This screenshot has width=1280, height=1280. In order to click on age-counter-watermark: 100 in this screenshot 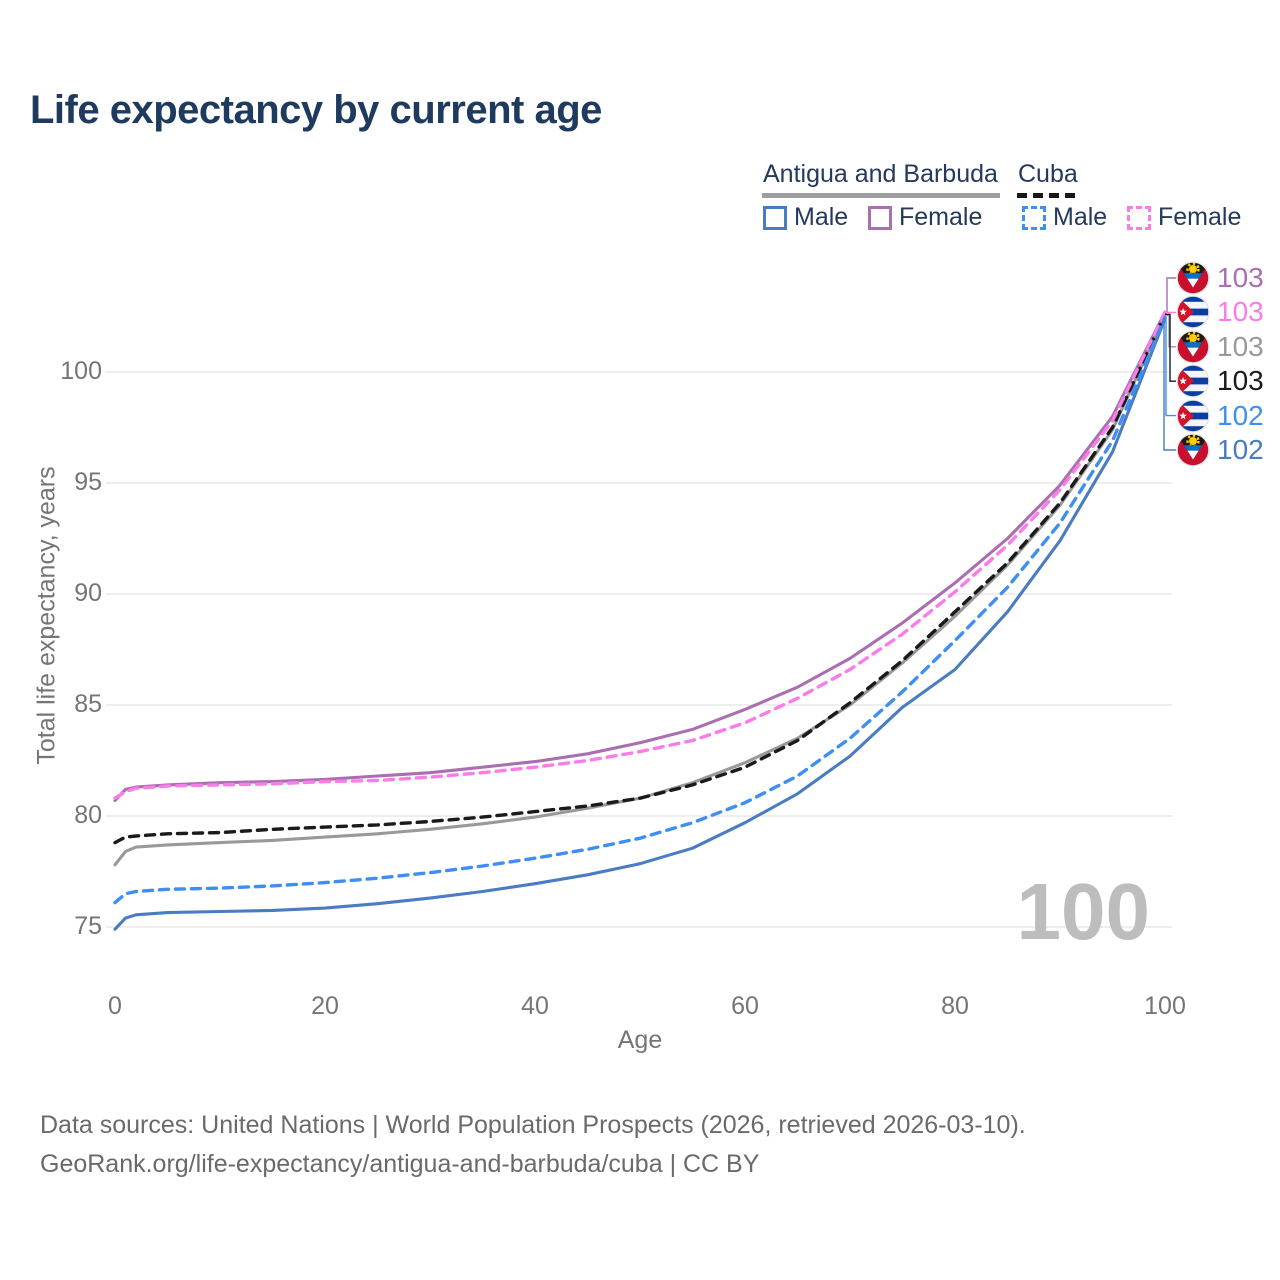, I will do `click(1083, 911)`.